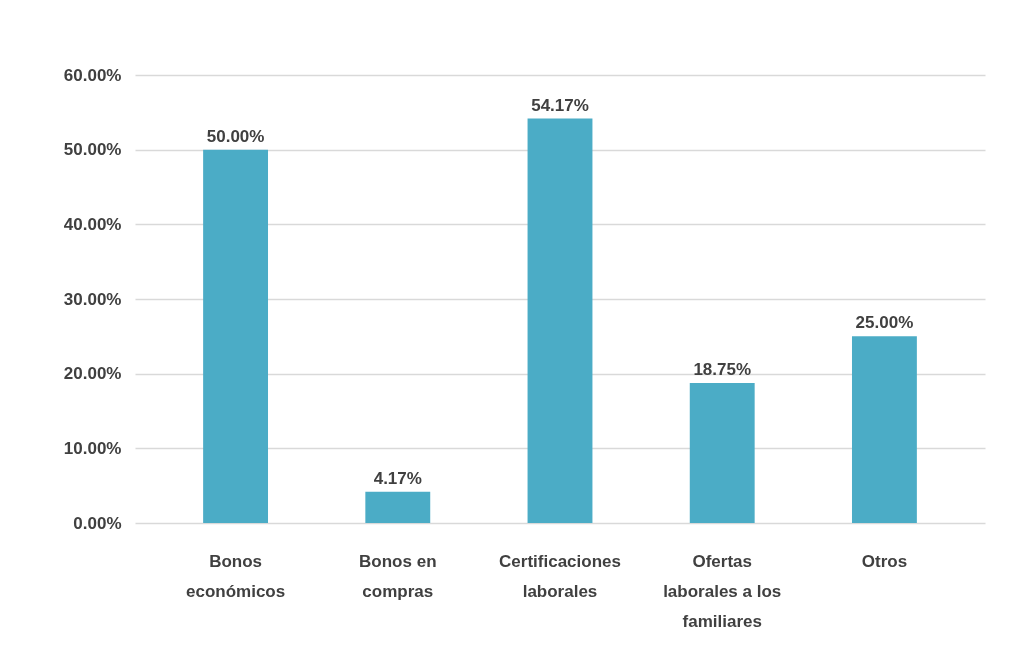 Image resolution: width=1023 pixels, height=653 pixels. What do you see at coordinates (92, 374) in the screenshot?
I see `y-tick-label: 20.00%` at bounding box center [92, 374].